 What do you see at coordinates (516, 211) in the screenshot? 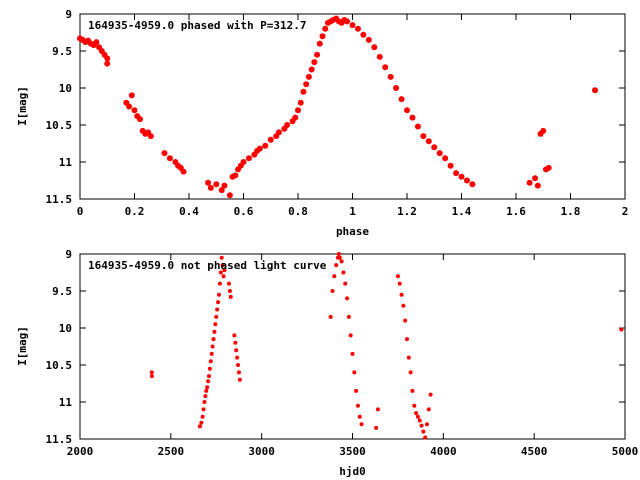
I see `x-tick-label: 1.6` at bounding box center [516, 211].